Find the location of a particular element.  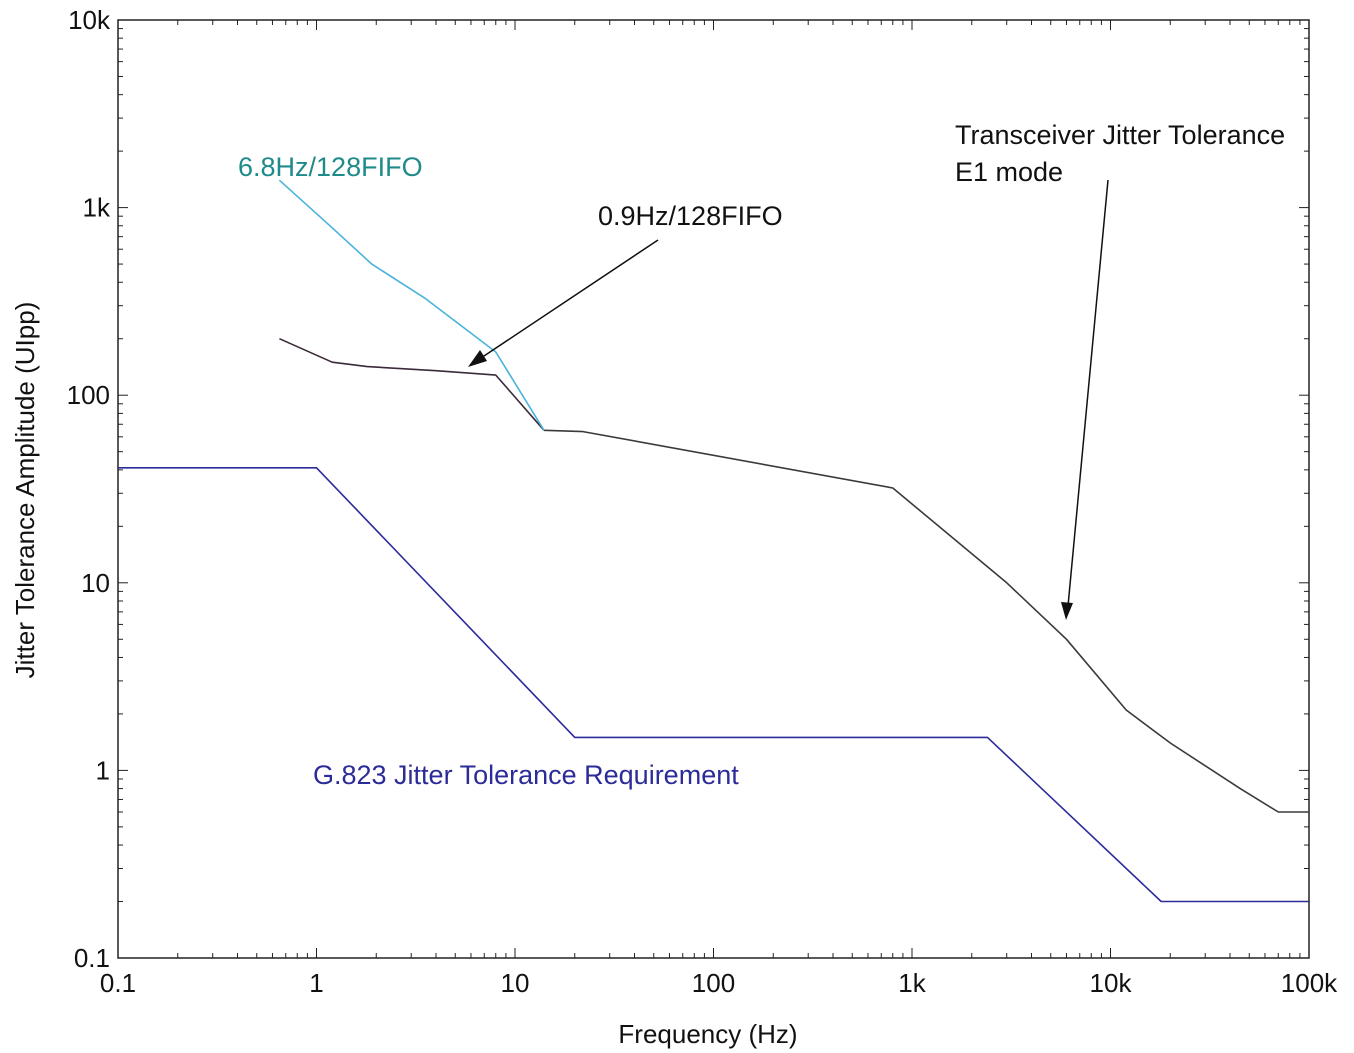

x-tick-label: 0.1 is located at coordinates (118, 983).